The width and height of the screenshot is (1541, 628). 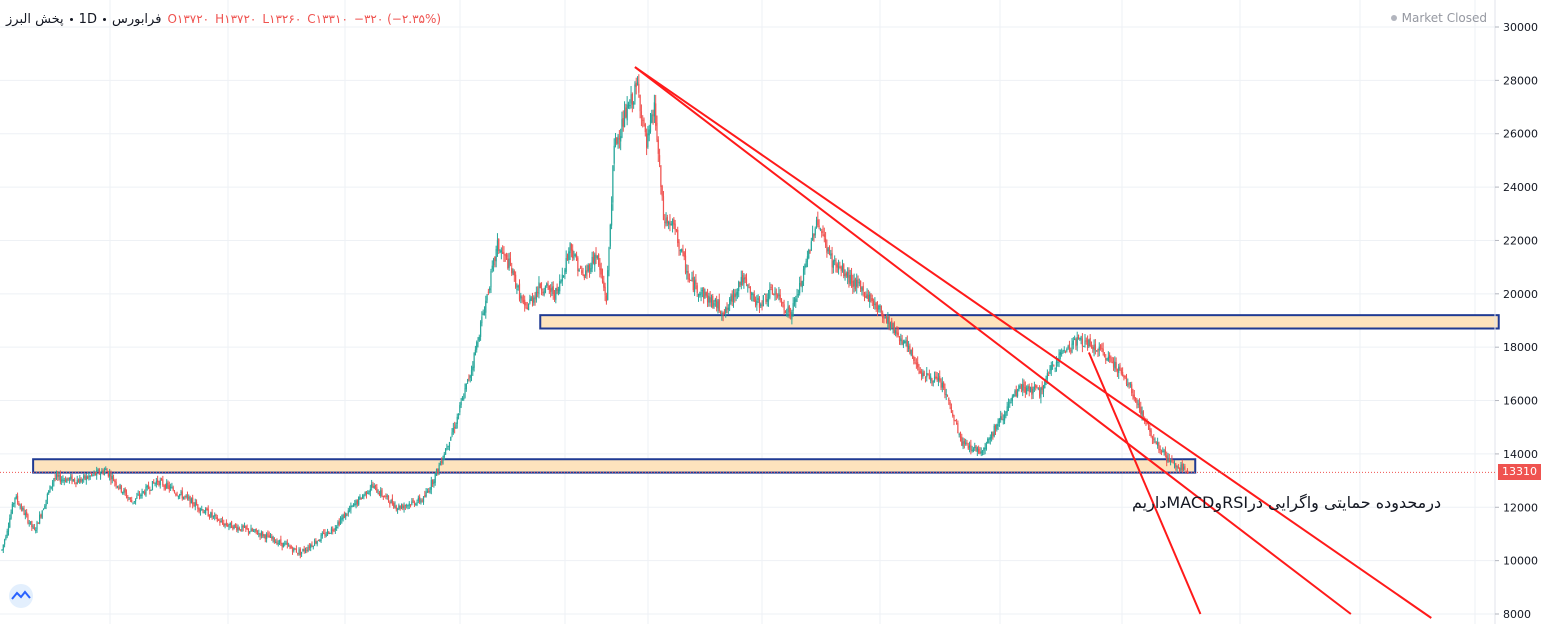 What do you see at coordinates (136, 19) in the screenshot?
I see `exchange-label: فرابورس` at bounding box center [136, 19].